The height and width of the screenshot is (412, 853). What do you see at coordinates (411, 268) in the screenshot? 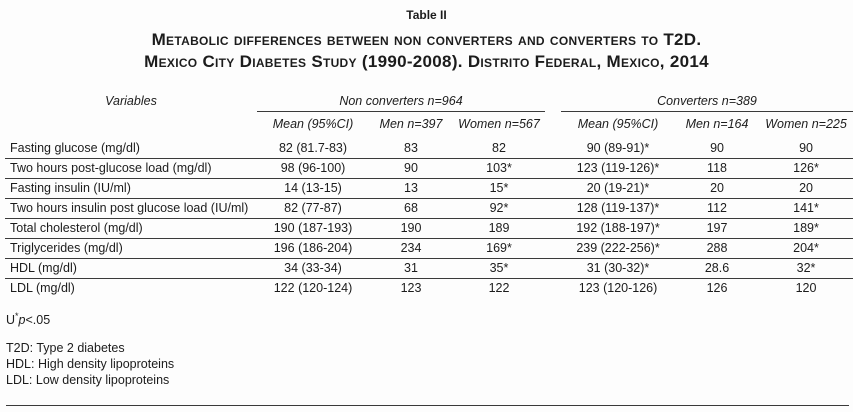
I see `value-cell: 31` at bounding box center [411, 268].